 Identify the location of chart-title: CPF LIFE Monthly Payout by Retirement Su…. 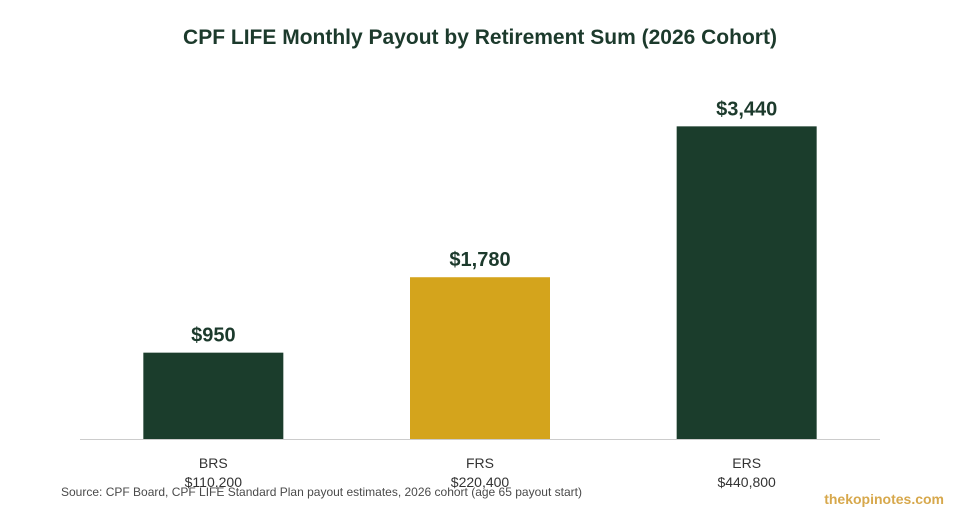
(480, 37).